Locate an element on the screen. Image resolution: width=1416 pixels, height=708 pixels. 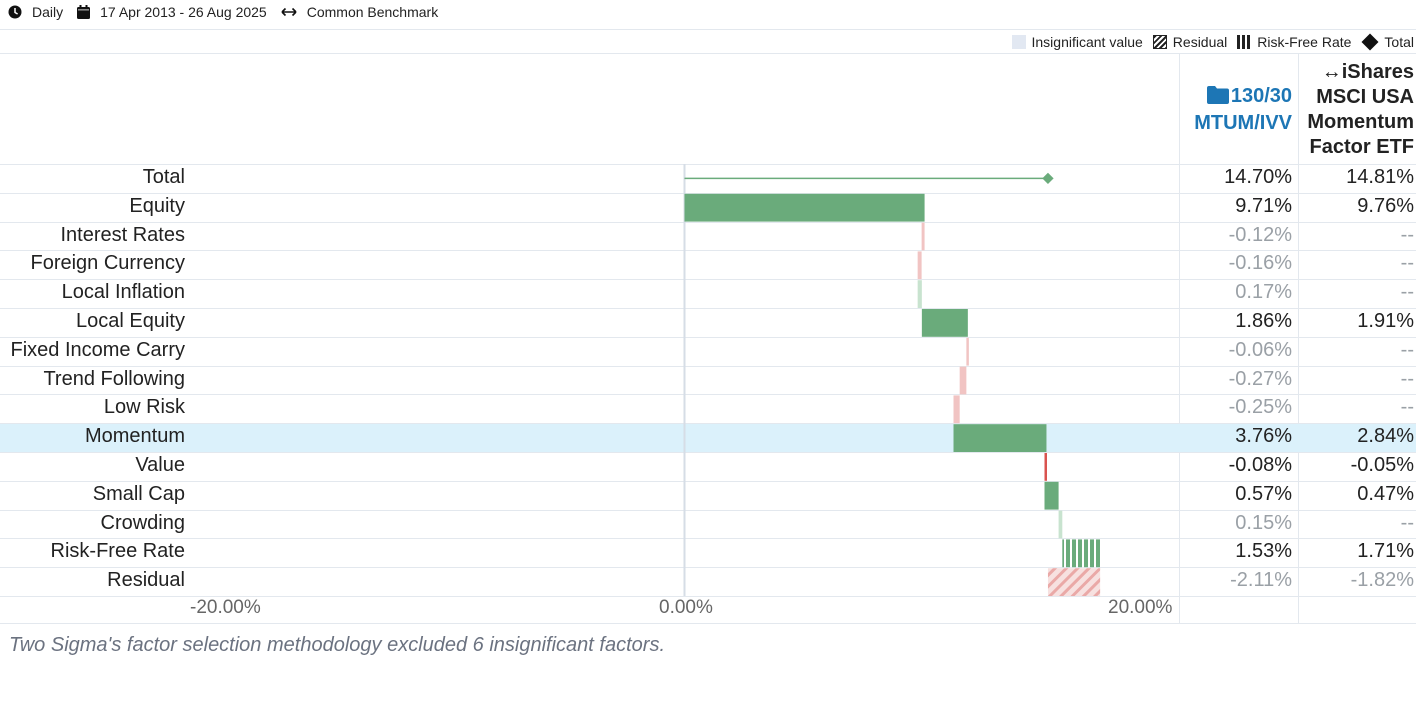
frequency-label: Daily is located at coordinates (48, 12).